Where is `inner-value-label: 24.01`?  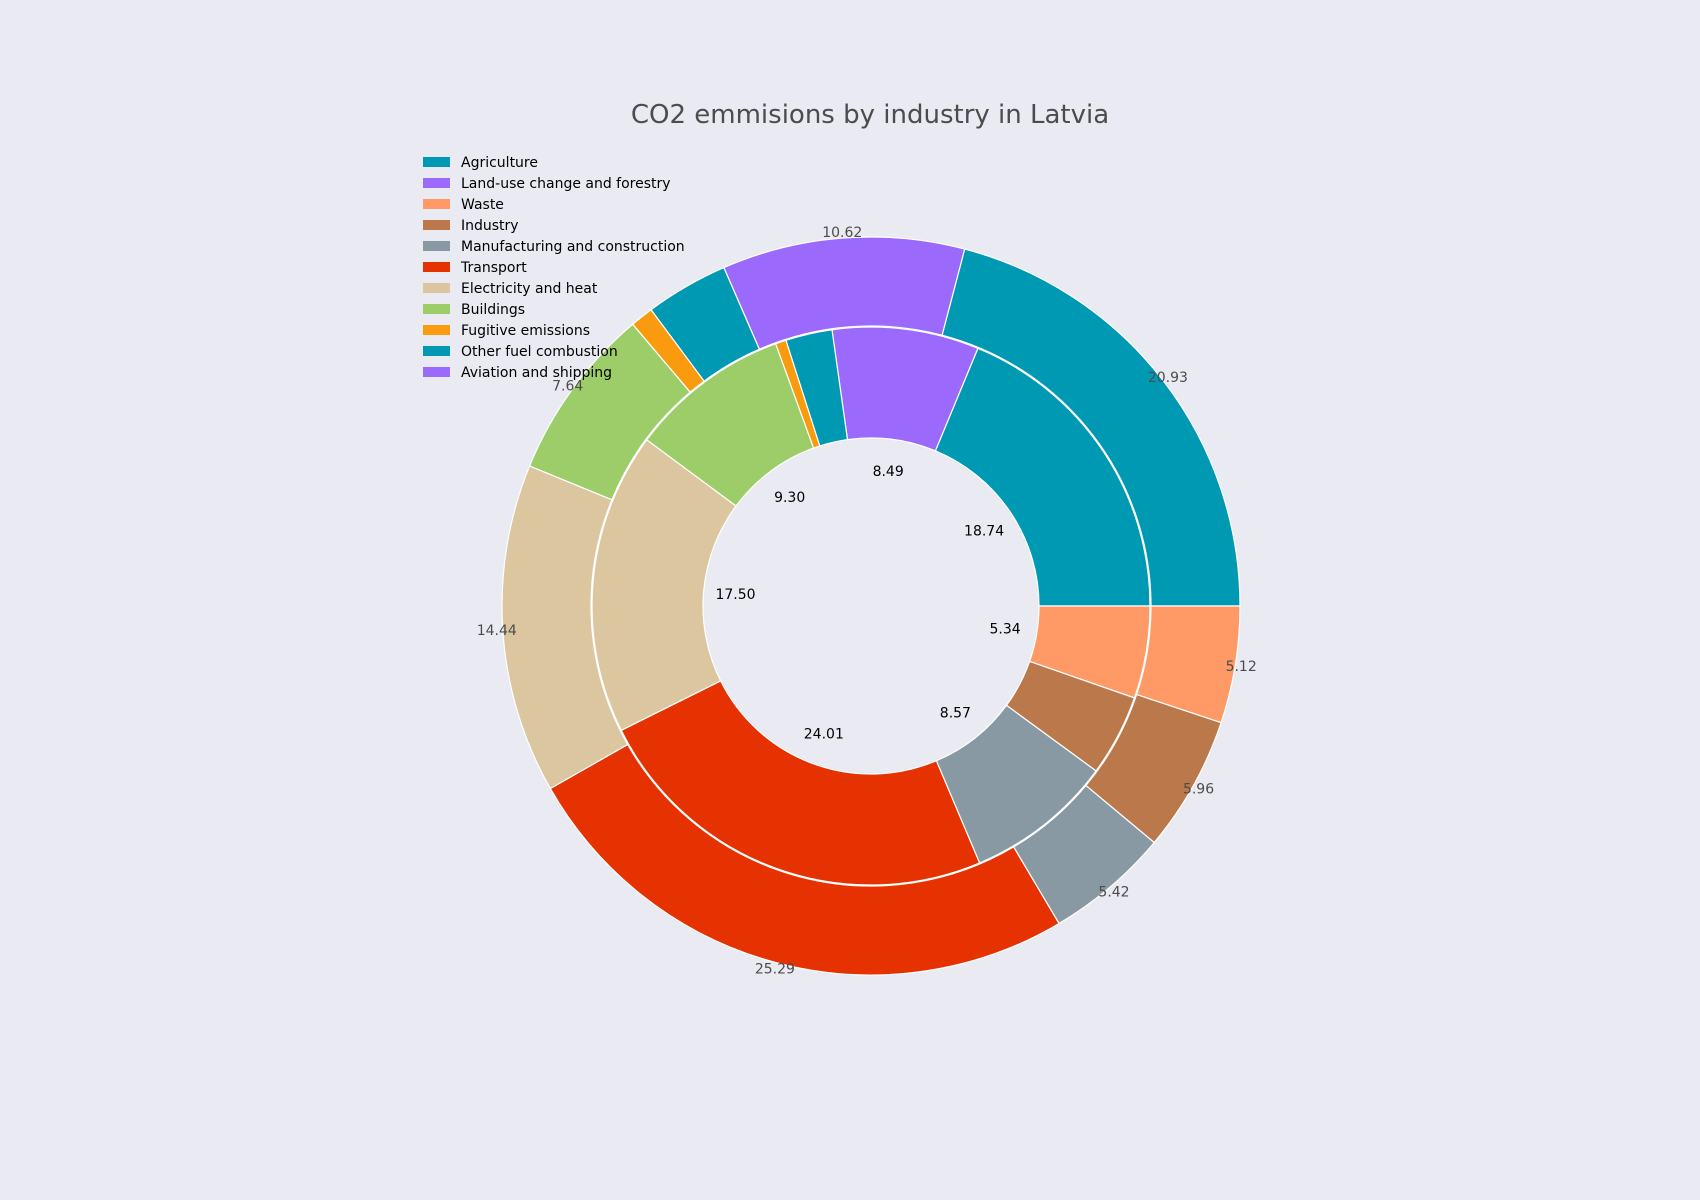
inner-value-label: 24.01 is located at coordinates (824, 735).